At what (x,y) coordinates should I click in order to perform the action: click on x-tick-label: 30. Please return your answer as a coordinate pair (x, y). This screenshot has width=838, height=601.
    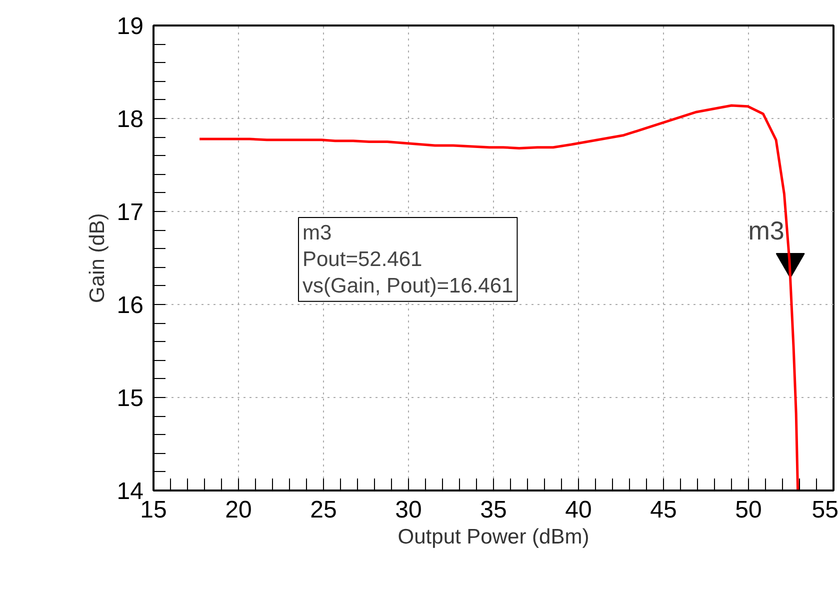
    Looking at the image, I should click on (408, 510).